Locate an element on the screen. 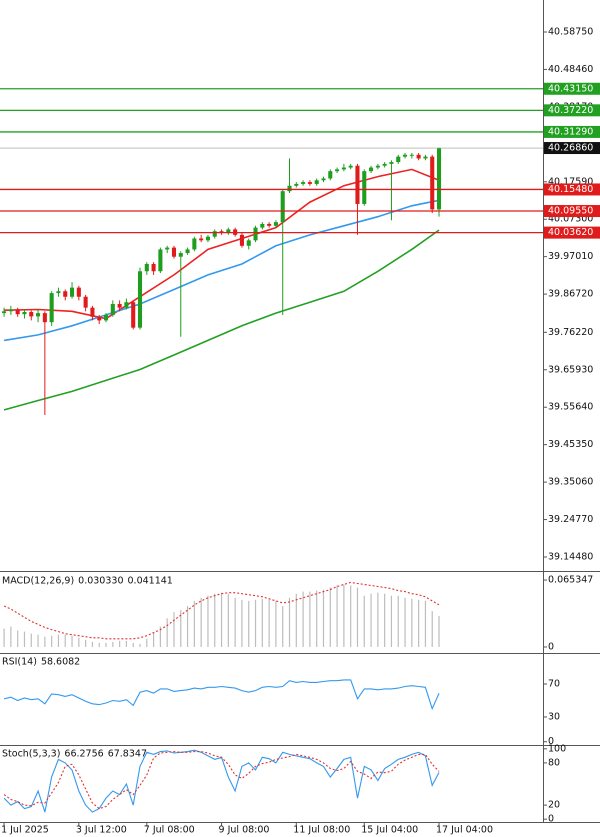 This screenshot has height=837, width=600. indicator-reading: 66.2756 is located at coordinates (83, 754).